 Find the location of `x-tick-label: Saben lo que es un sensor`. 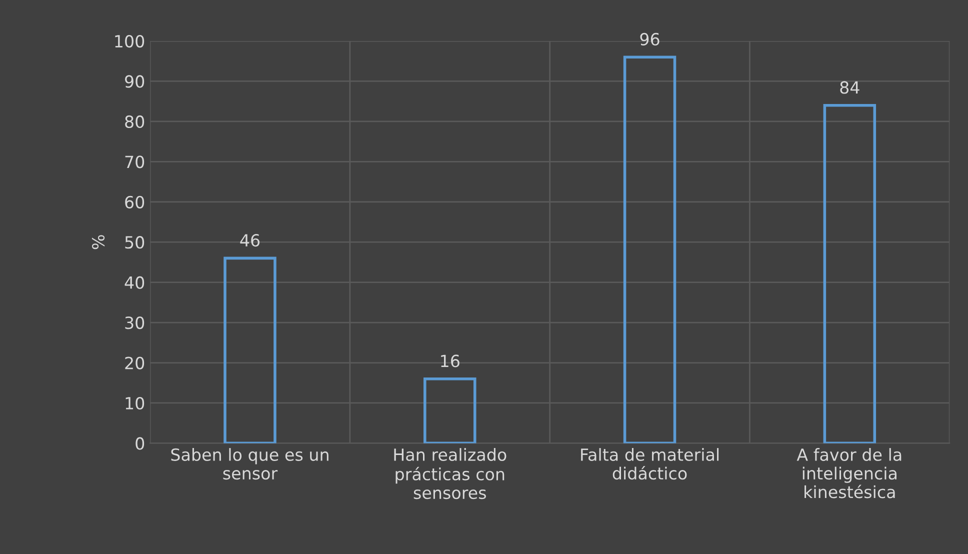

x-tick-label: Saben lo que es un sensor is located at coordinates (249, 464).